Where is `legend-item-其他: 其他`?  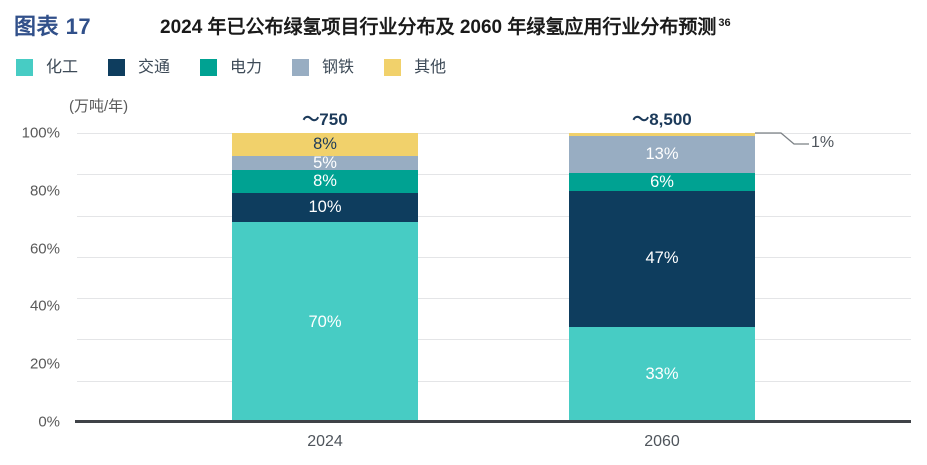
legend-item-其他: 其他 is located at coordinates (415, 67).